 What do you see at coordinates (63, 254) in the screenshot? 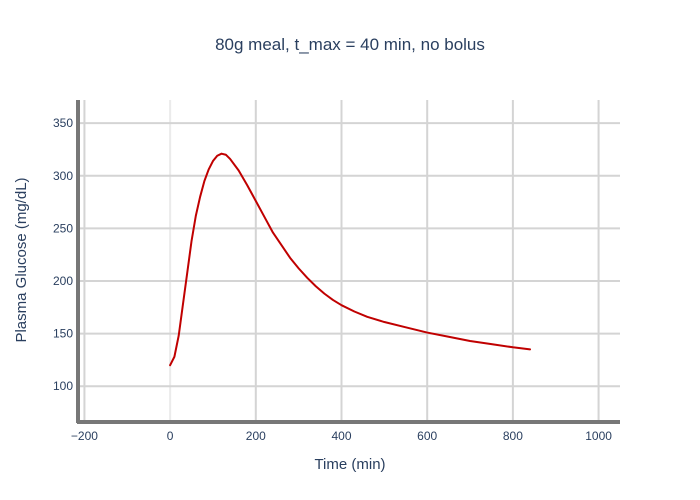
I see `y-axis-ticks: 100 150 200 250 300 350` at bounding box center [63, 254].